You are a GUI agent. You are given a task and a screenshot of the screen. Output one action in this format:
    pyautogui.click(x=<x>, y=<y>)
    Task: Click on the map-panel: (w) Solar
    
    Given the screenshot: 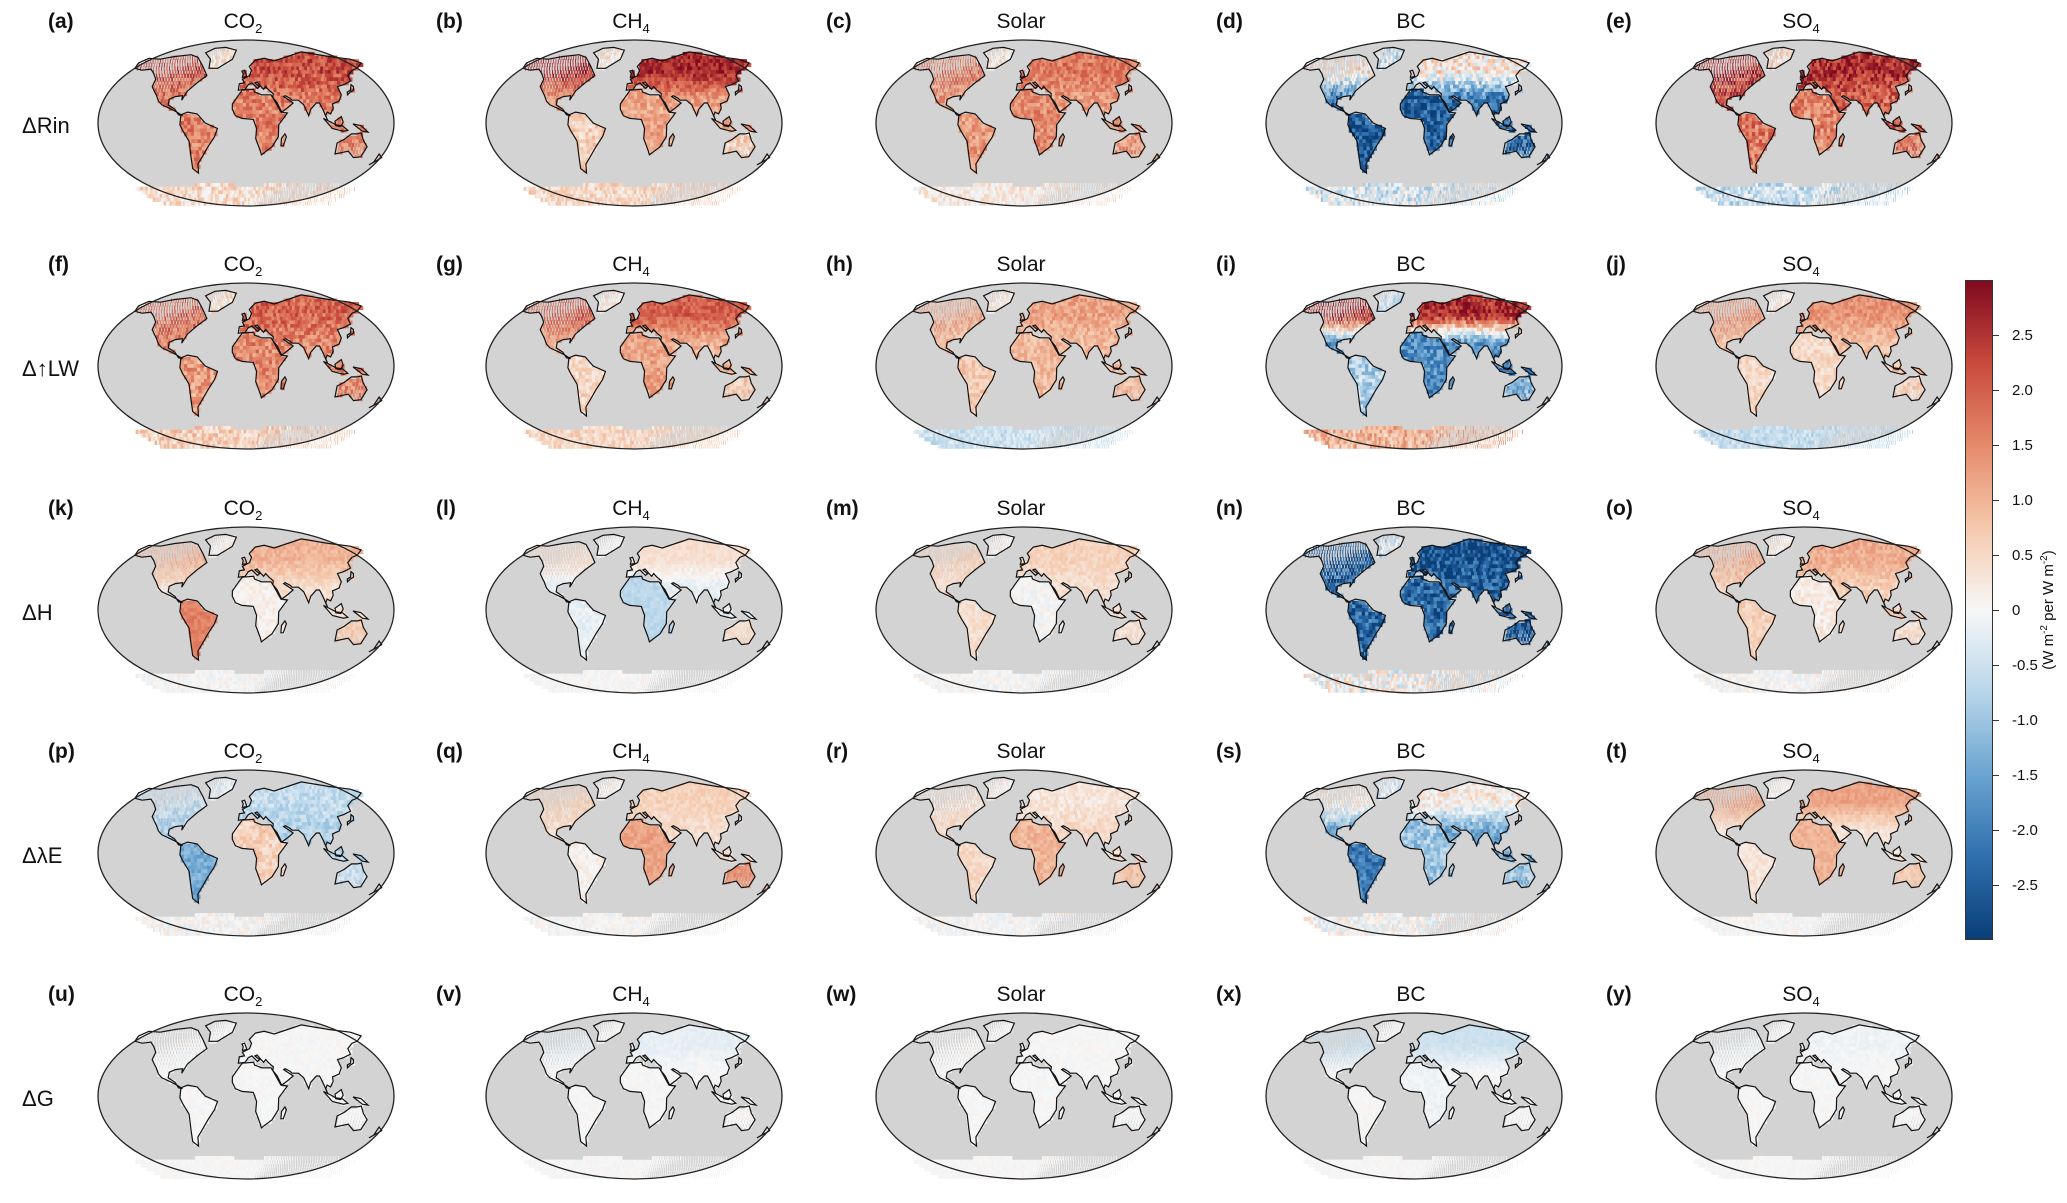 What is the action you would take?
    pyautogui.click(x=1021, y=1093)
    